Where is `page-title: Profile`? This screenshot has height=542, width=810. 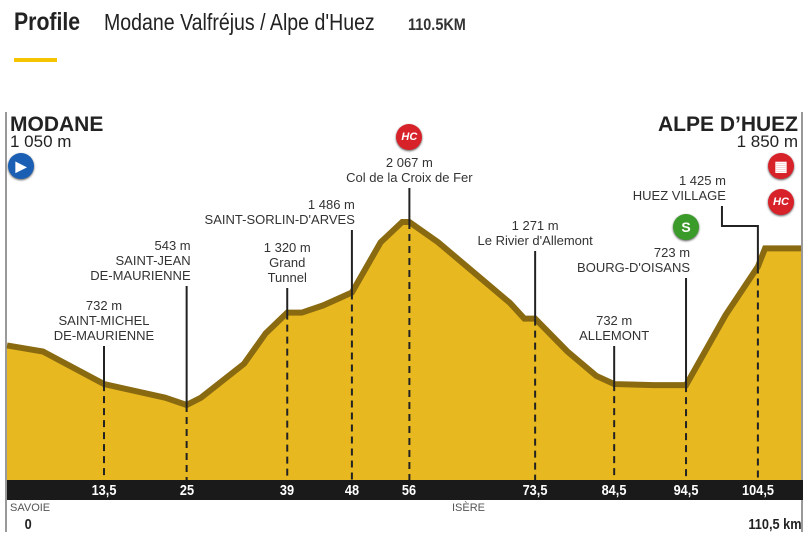 page-title: Profile is located at coordinates (47, 22).